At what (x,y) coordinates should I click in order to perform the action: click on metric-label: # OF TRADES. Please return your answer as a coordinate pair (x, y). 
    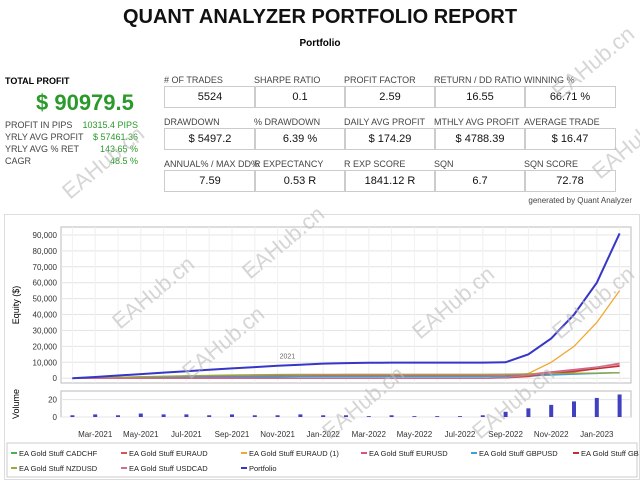
    Looking at the image, I should click on (193, 80).